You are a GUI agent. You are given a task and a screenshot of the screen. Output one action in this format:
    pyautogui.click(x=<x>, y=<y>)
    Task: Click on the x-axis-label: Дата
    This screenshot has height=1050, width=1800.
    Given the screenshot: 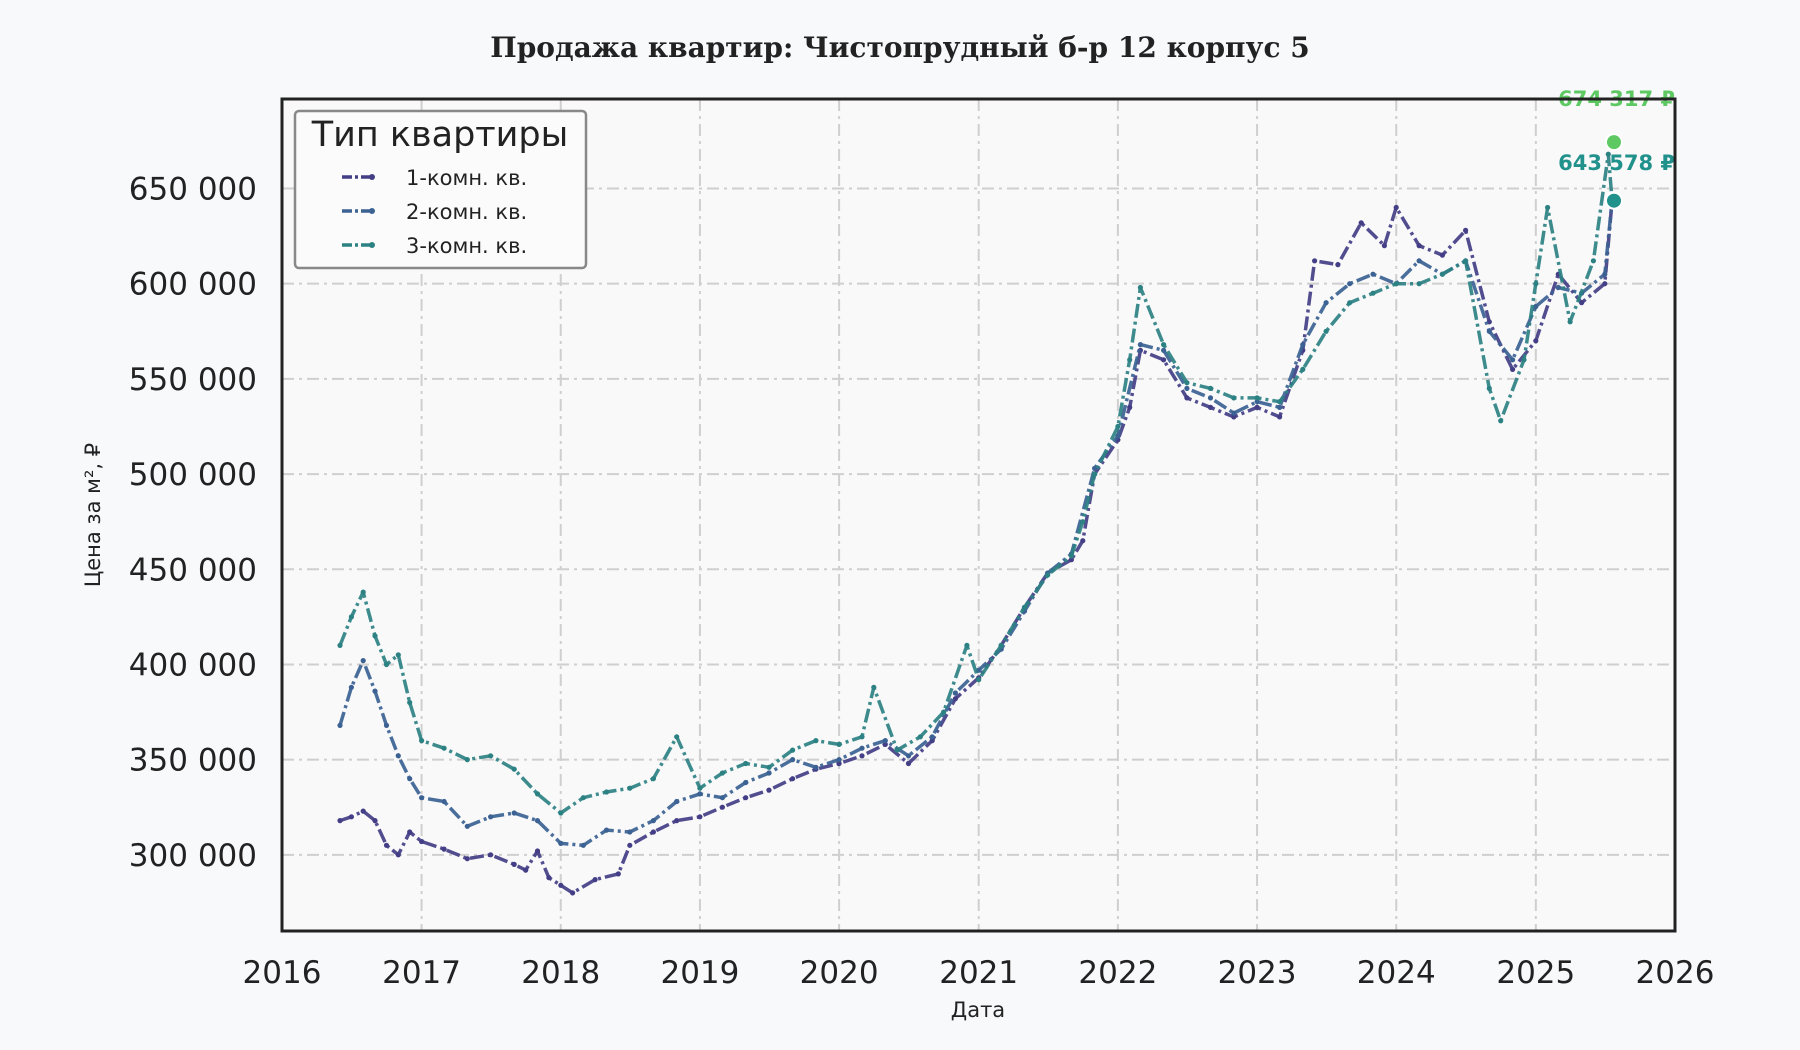 What is the action you would take?
    pyautogui.click(x=978, y=1010)
    